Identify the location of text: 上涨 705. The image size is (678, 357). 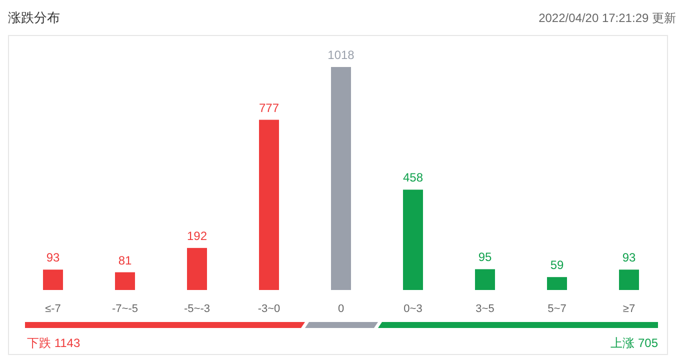
(634, 343).